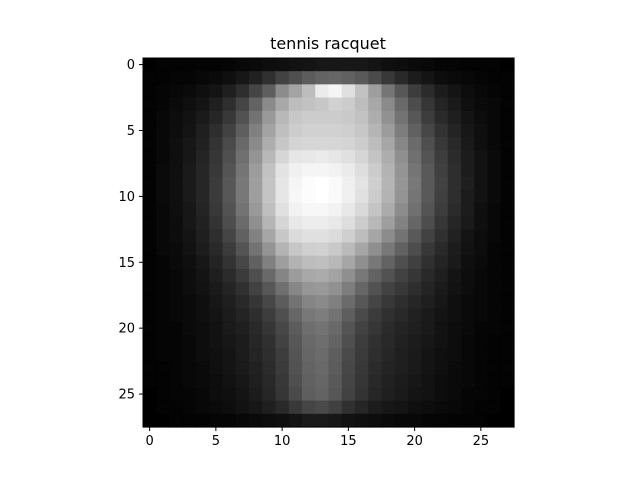 Image resolution: width=640 pixels, height=485 pixels. What do you see at coordinates (414, 441) in the screenshot?
I see `x-tick-label: 20` at bounding box center [414, 441].